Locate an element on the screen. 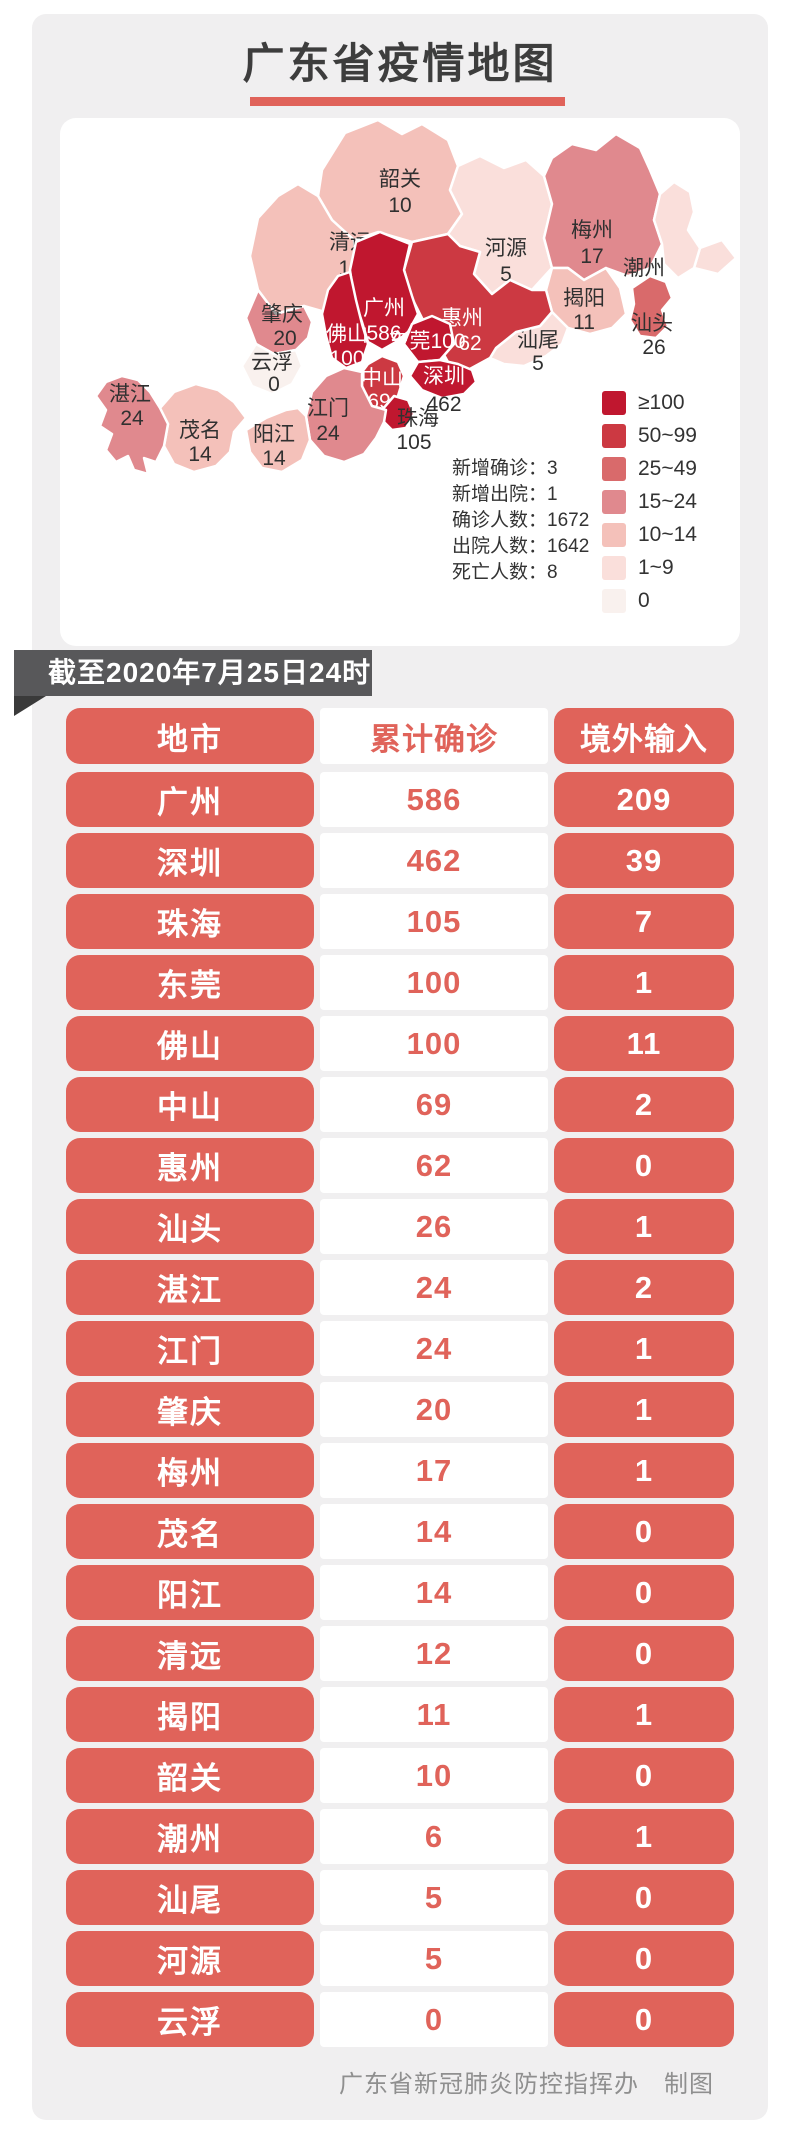 Image resolution: width=800 pixels, height=2132 pixels. legend-item: 15~24 is located at coordinates (649, 501).